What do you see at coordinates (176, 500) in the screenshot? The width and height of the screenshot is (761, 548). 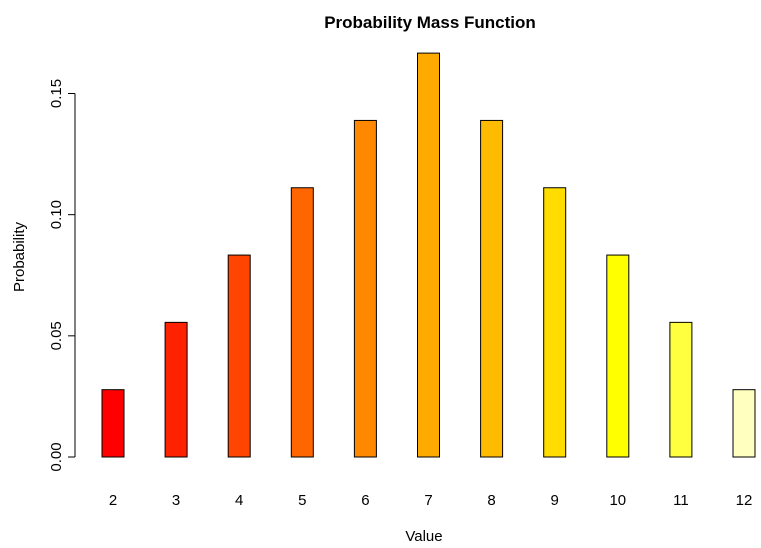 I see `x-tick-label: 3` at bounding box center [176, 500].